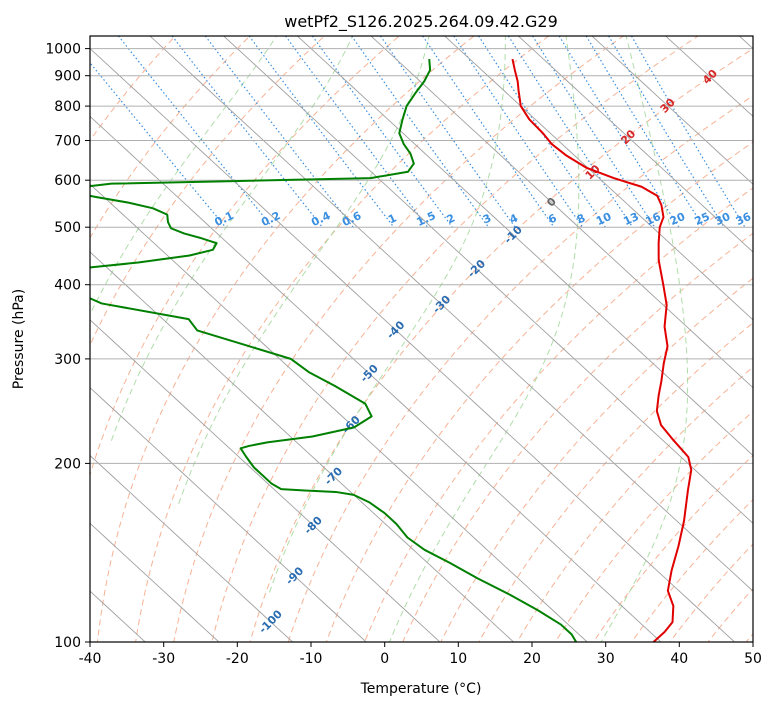 This screenshot has height=708, width=775. What do you see at coordinates (532, 659) in the screenshot?
I see `x-tick-label: 20` at bounding box center [532, 659].